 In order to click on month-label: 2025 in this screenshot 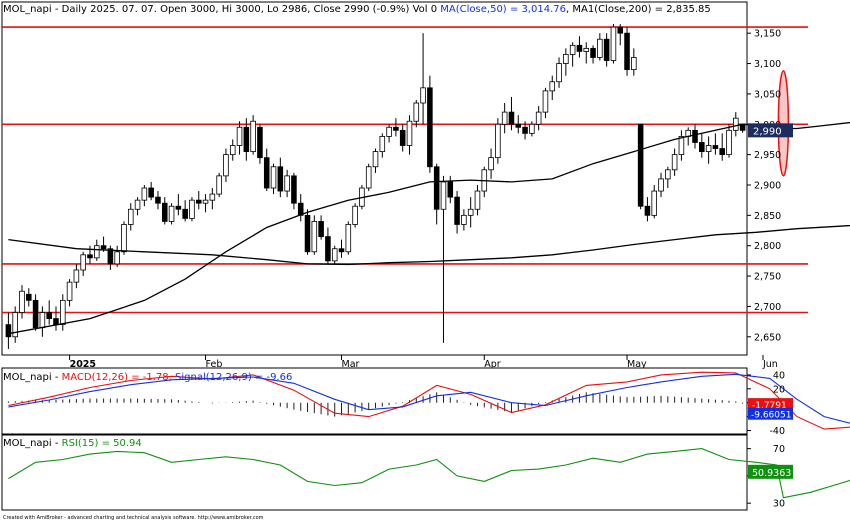, I will do `click(83, 364)`.